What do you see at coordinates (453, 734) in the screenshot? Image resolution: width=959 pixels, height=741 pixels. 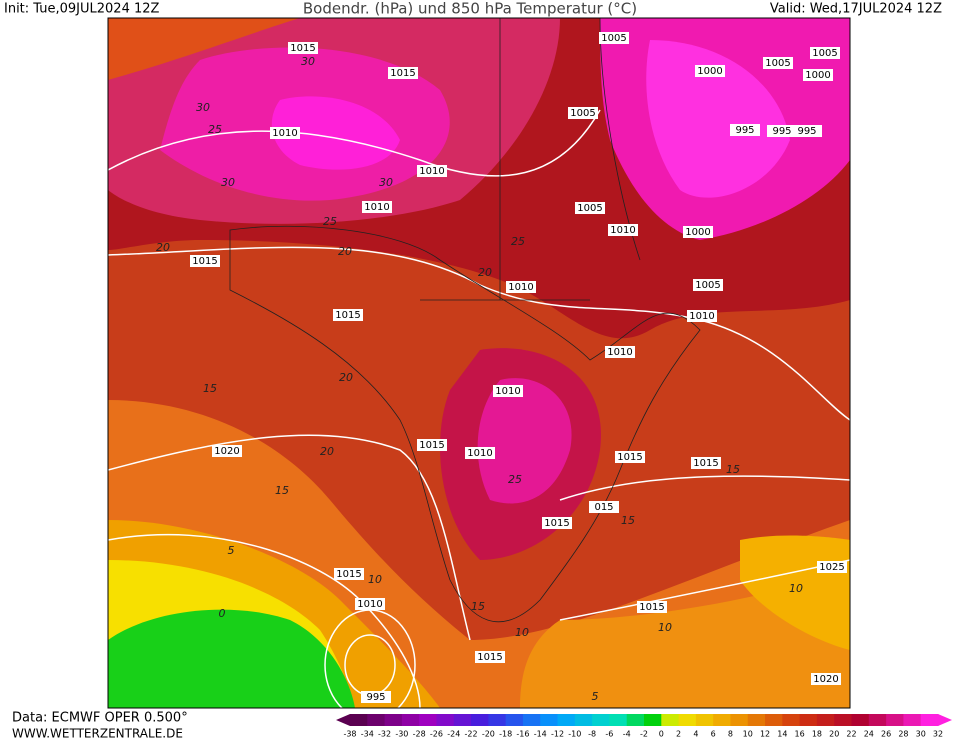 I see `colorbar-tick-label: -24` at bounding box center [453, 734].